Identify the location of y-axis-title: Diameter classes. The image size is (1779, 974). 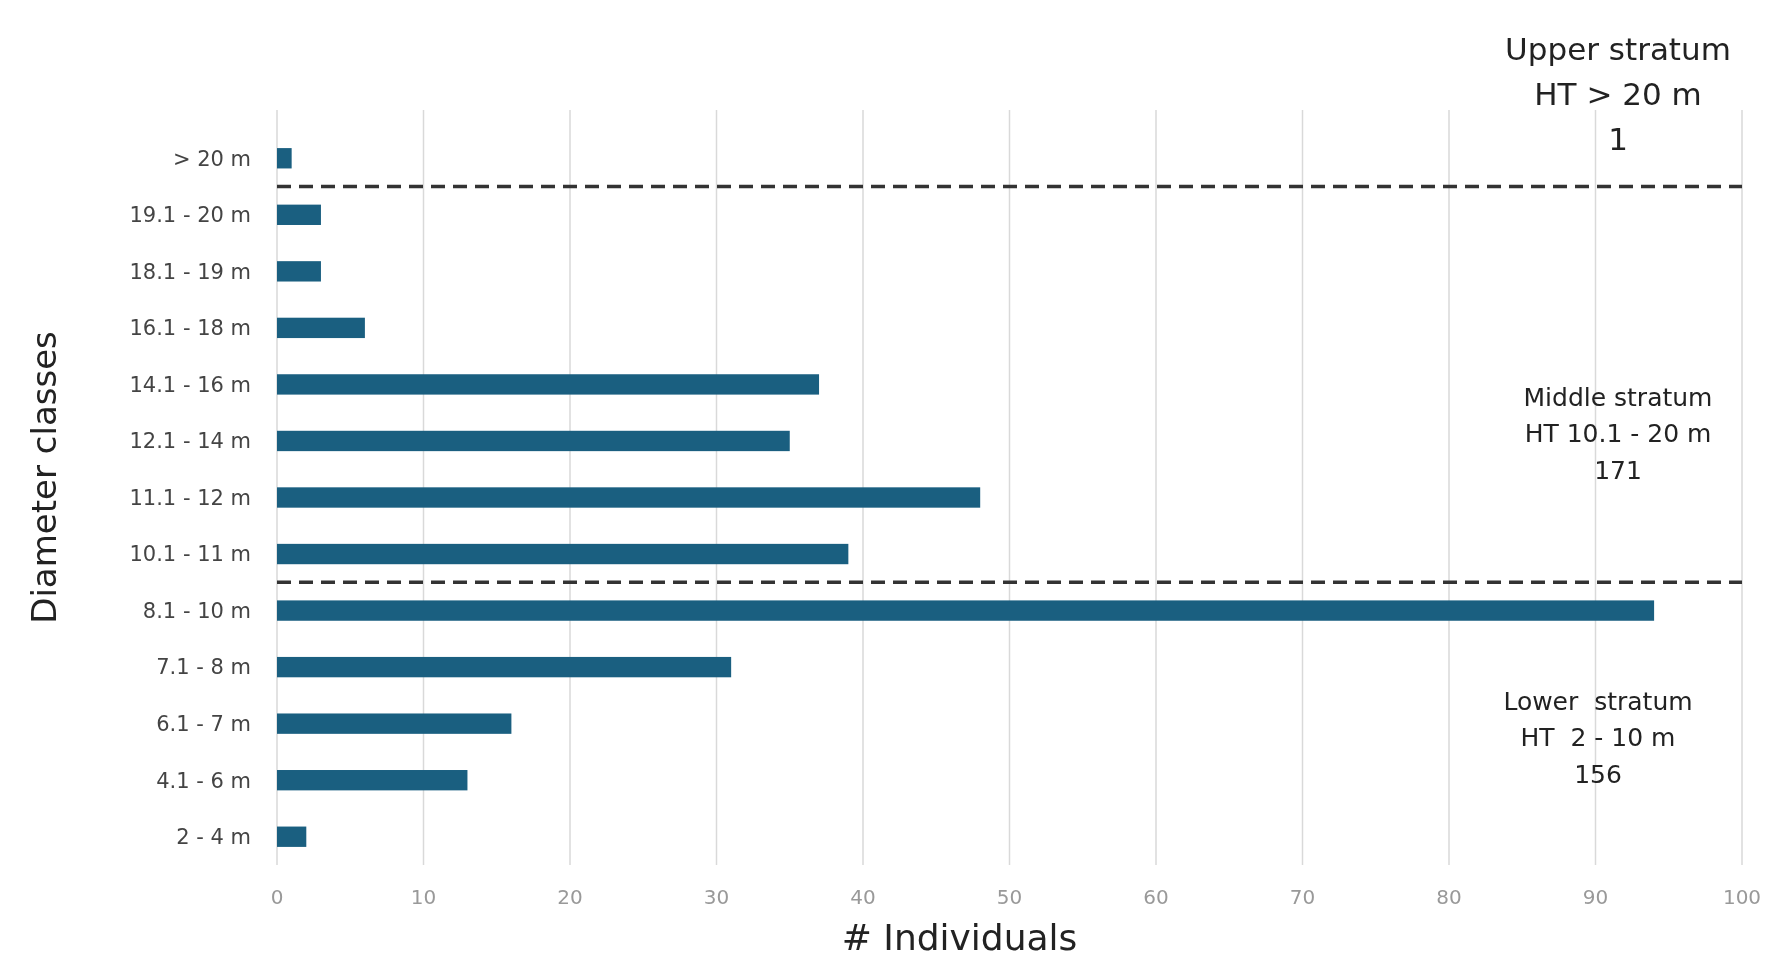
(44, 477).